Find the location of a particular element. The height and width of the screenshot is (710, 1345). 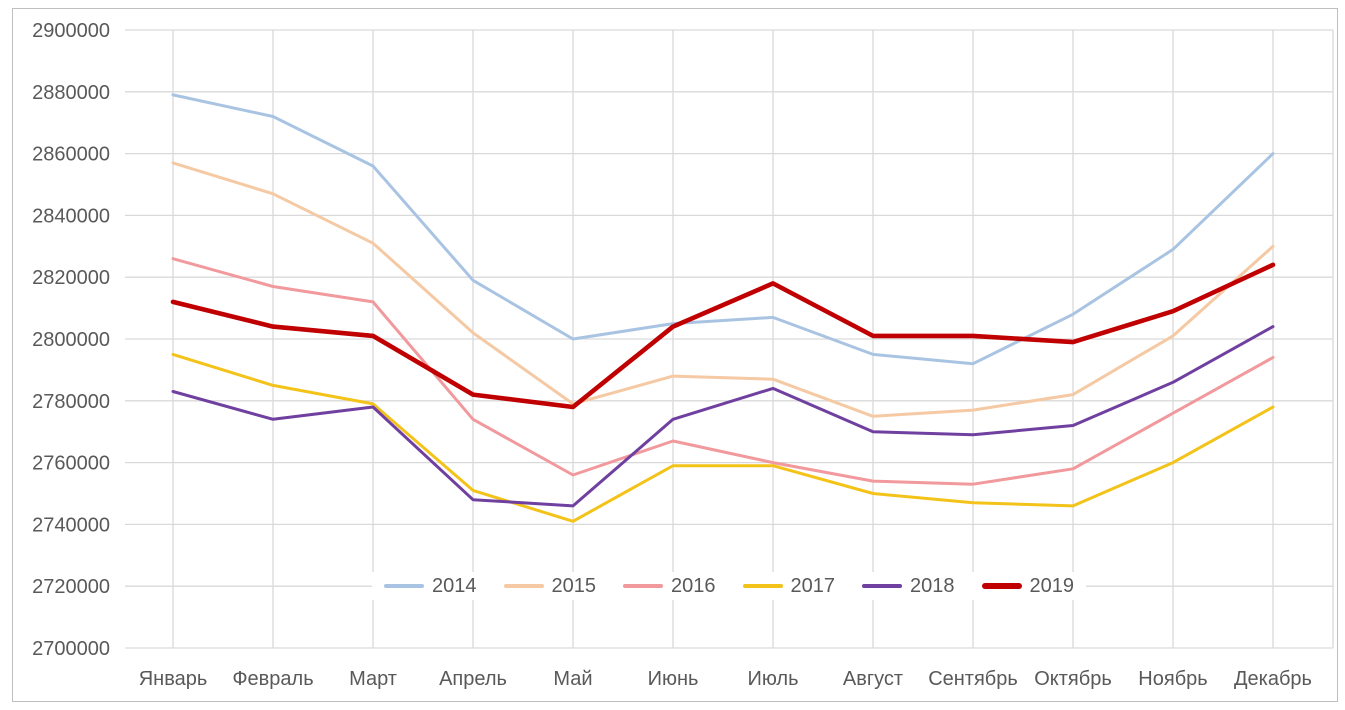

legend-label-2018: 2018 is located at coordinates (932, 586).